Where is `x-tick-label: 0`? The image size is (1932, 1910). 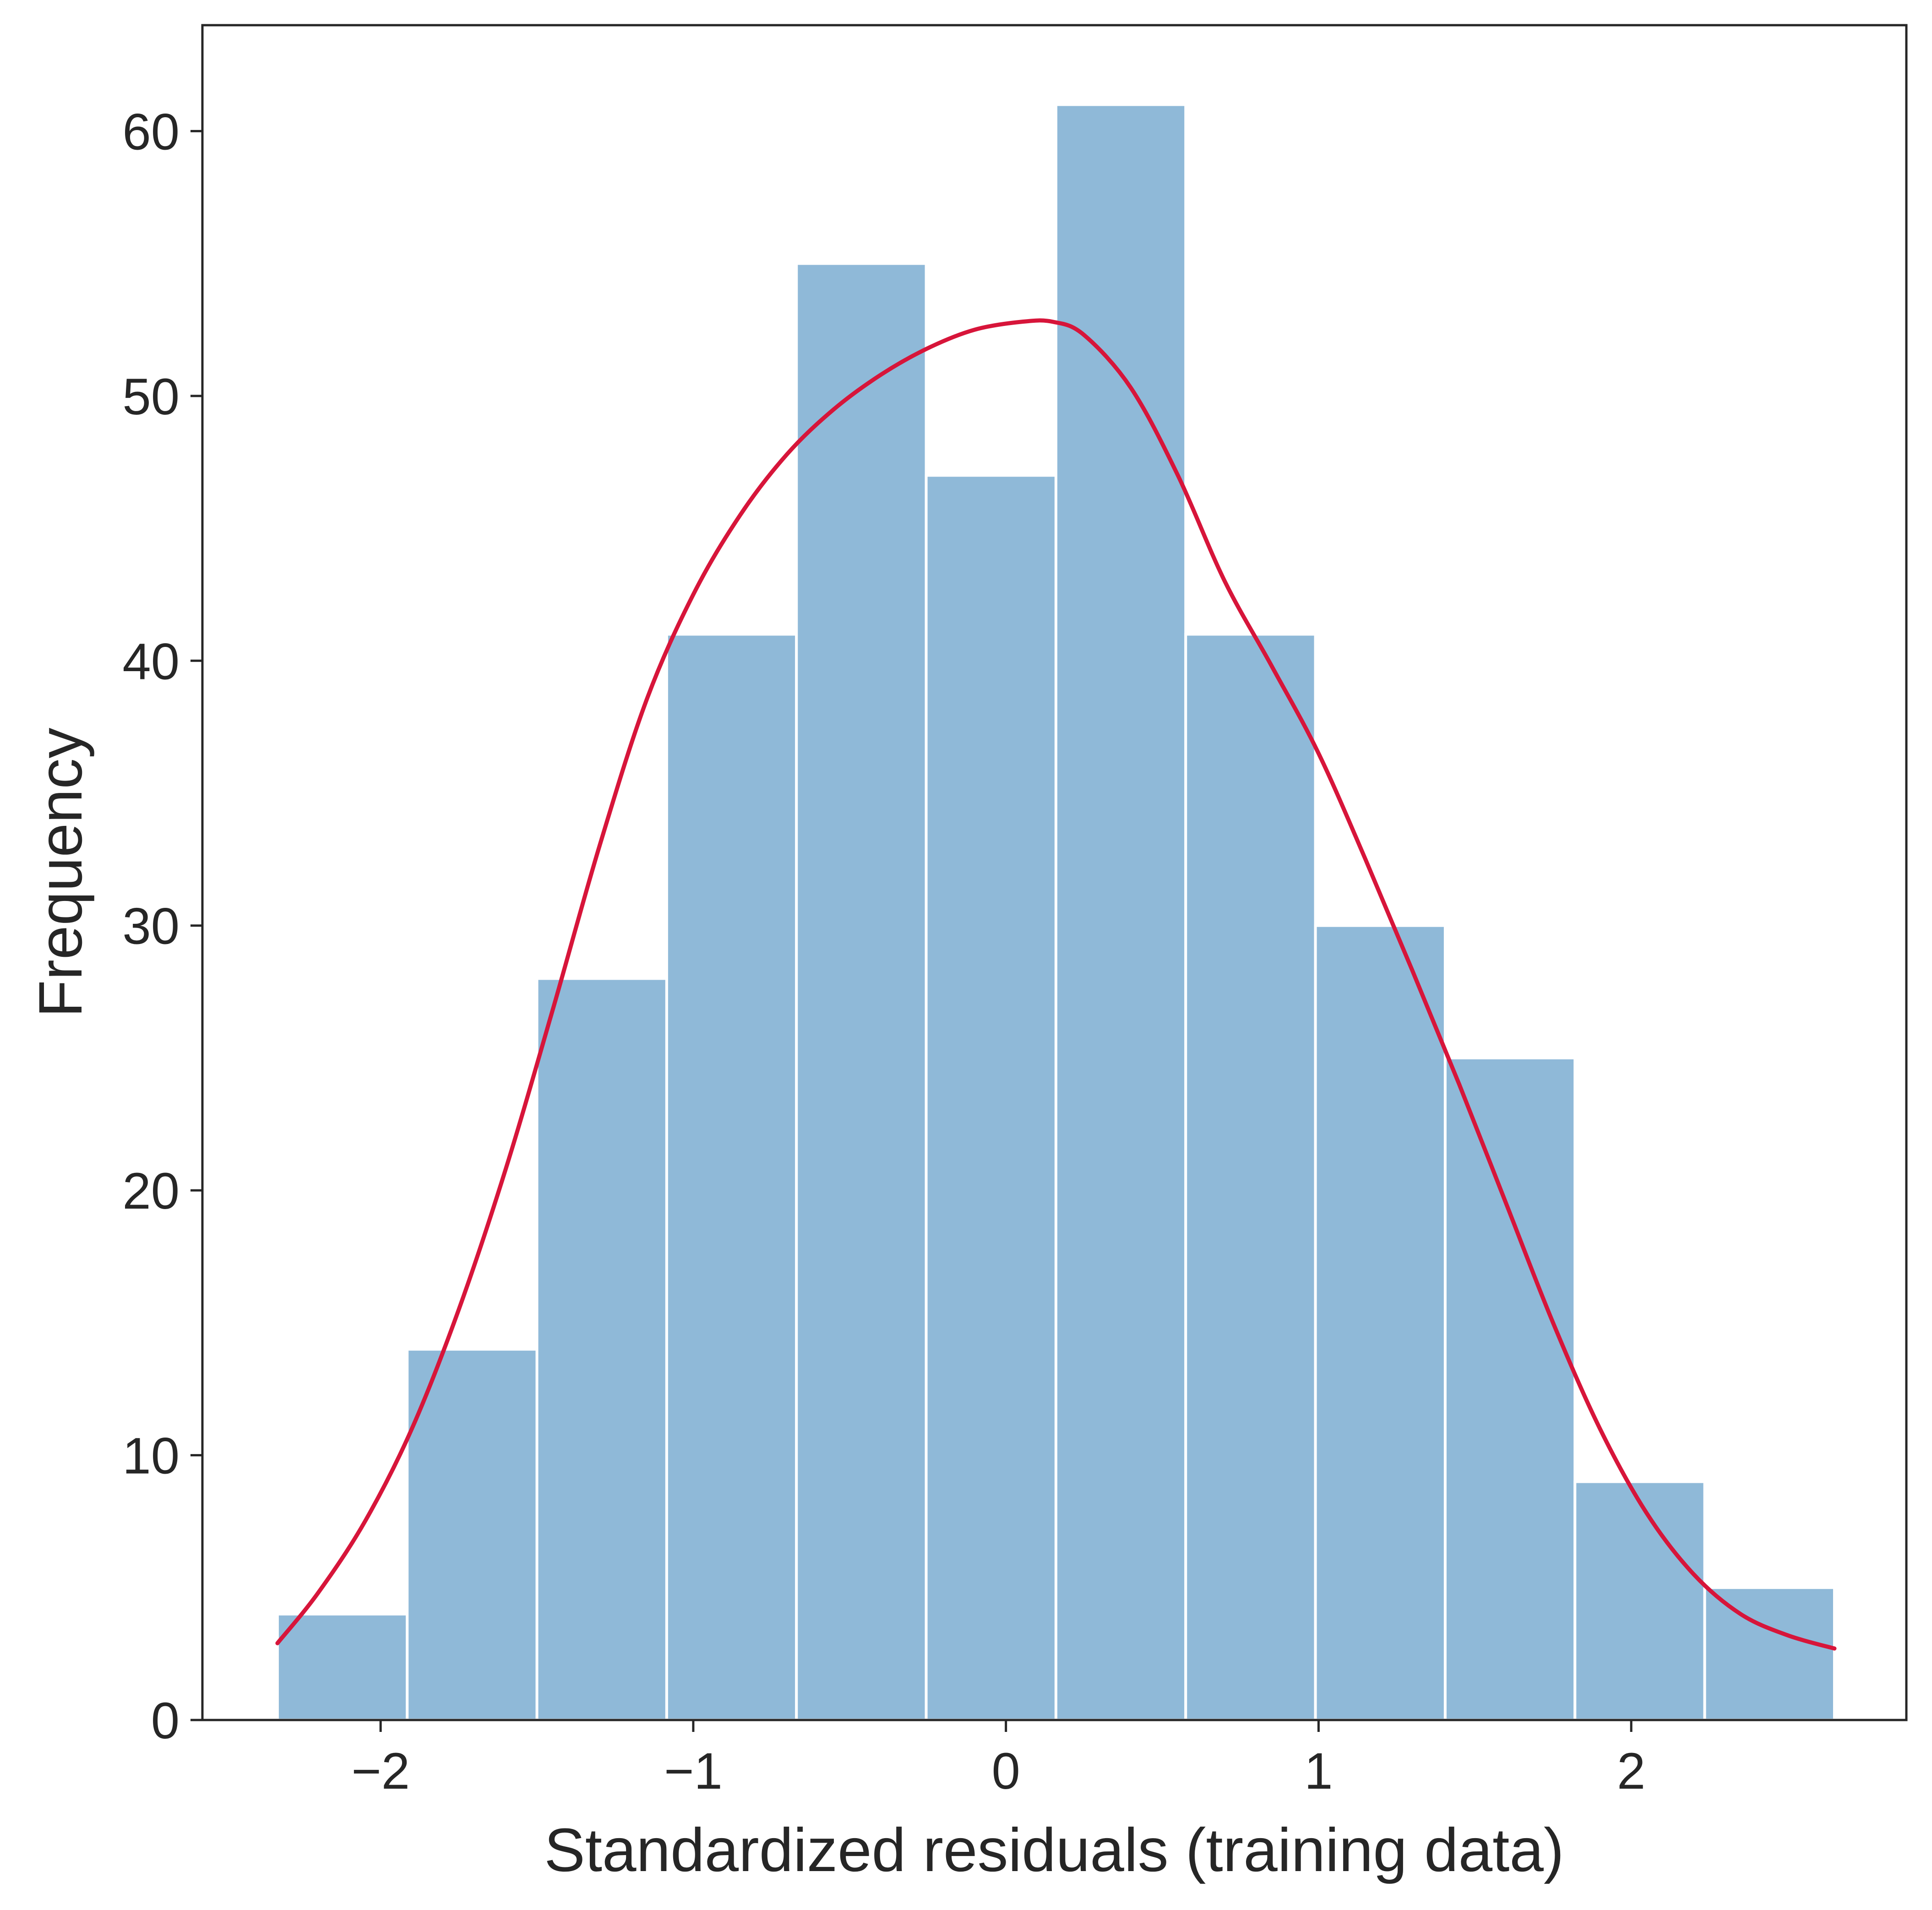
x-tick-label: 0 is located at coordinates (1006, 1771).